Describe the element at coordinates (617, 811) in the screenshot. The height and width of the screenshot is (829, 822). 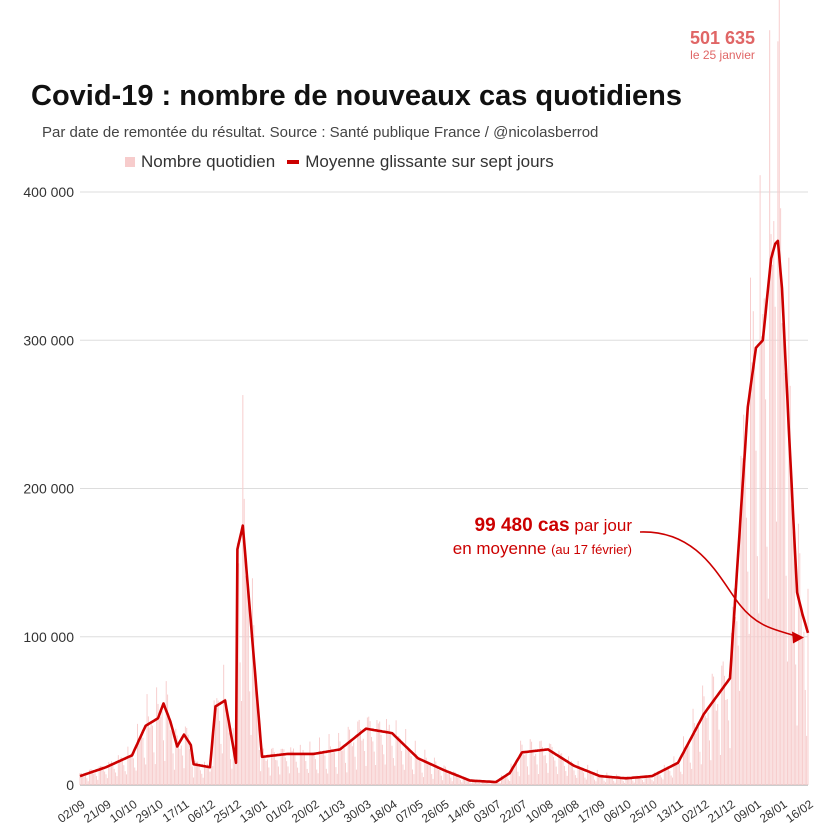
I see `x-tick-label: 06/10` at that location.